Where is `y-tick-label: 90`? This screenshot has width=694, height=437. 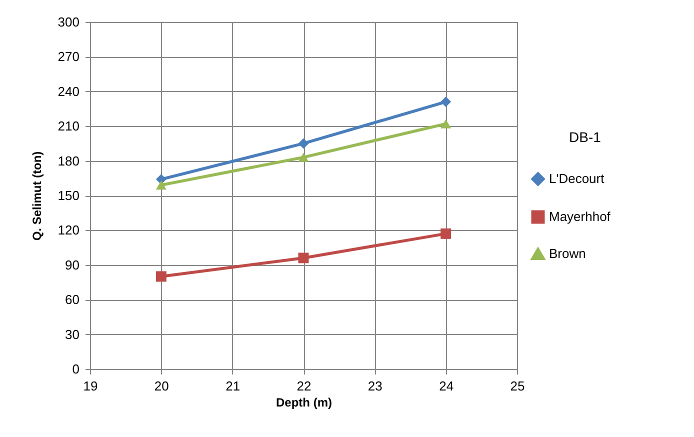 y-tick-label: 90 is located at coordinates (72, 264).